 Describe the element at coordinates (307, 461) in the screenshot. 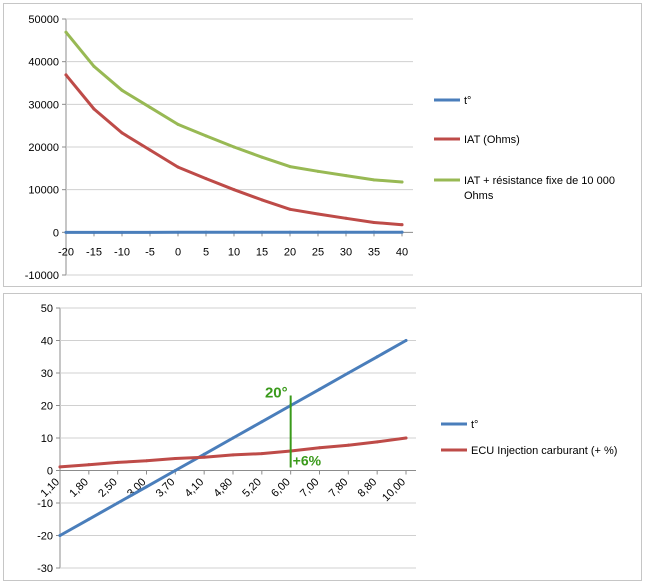

I see `annotation-injection-percent: +6%` at that location.